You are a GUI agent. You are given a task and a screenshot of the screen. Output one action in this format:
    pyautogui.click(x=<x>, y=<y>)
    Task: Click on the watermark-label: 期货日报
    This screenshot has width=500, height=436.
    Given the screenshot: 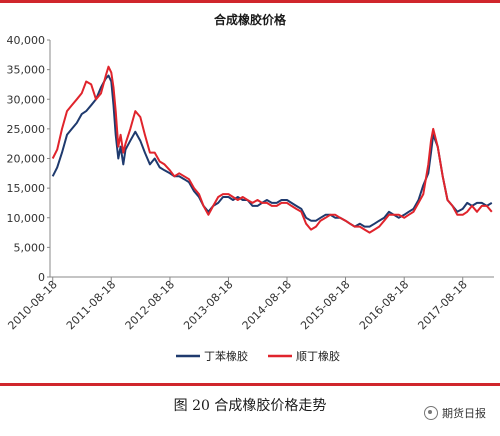 What is the action you would take?
    pyautogui.click(x=464, y=413)
    